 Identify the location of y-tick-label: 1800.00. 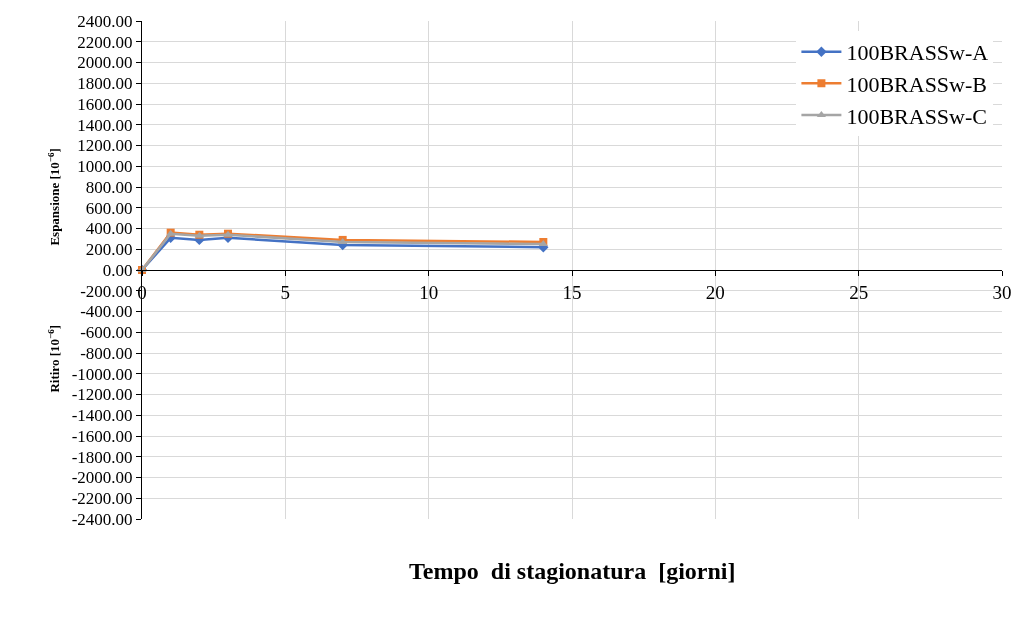
(105, 84).